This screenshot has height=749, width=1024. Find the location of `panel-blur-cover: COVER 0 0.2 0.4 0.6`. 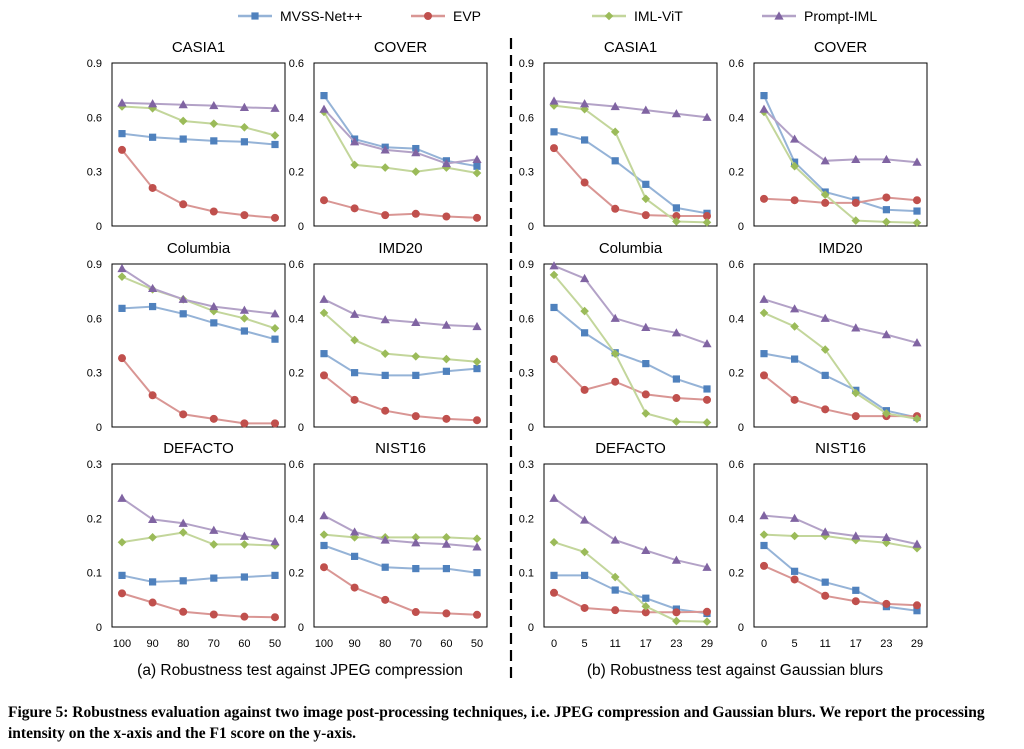

panel-blur-cover: COVER 0 0.2 0.4 0.6 is located at coordinates (828, 136).